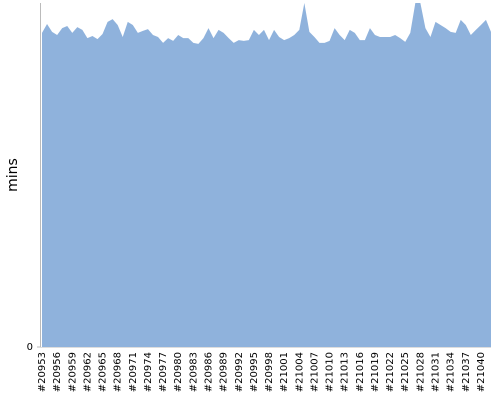 Image resolution: width=500 pixels, height=400 pixels. Describe the element at coordinates (451, 372) in the screenshot. I see `x-tick-label: #21034` at that location.